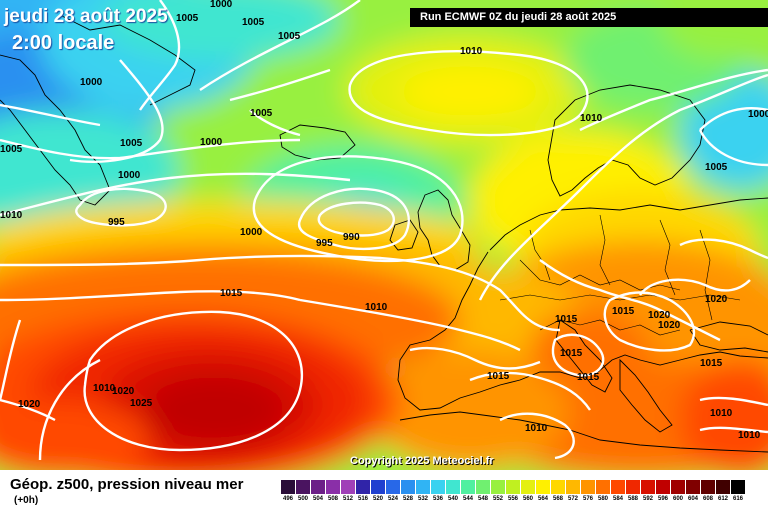 Image resolution: width=768 pixels, height=512 pixels. What do you see at coordinates (557, 499) in the screenshot?
I see `legend-tick-label: 568` at bounding box center [557, 499].